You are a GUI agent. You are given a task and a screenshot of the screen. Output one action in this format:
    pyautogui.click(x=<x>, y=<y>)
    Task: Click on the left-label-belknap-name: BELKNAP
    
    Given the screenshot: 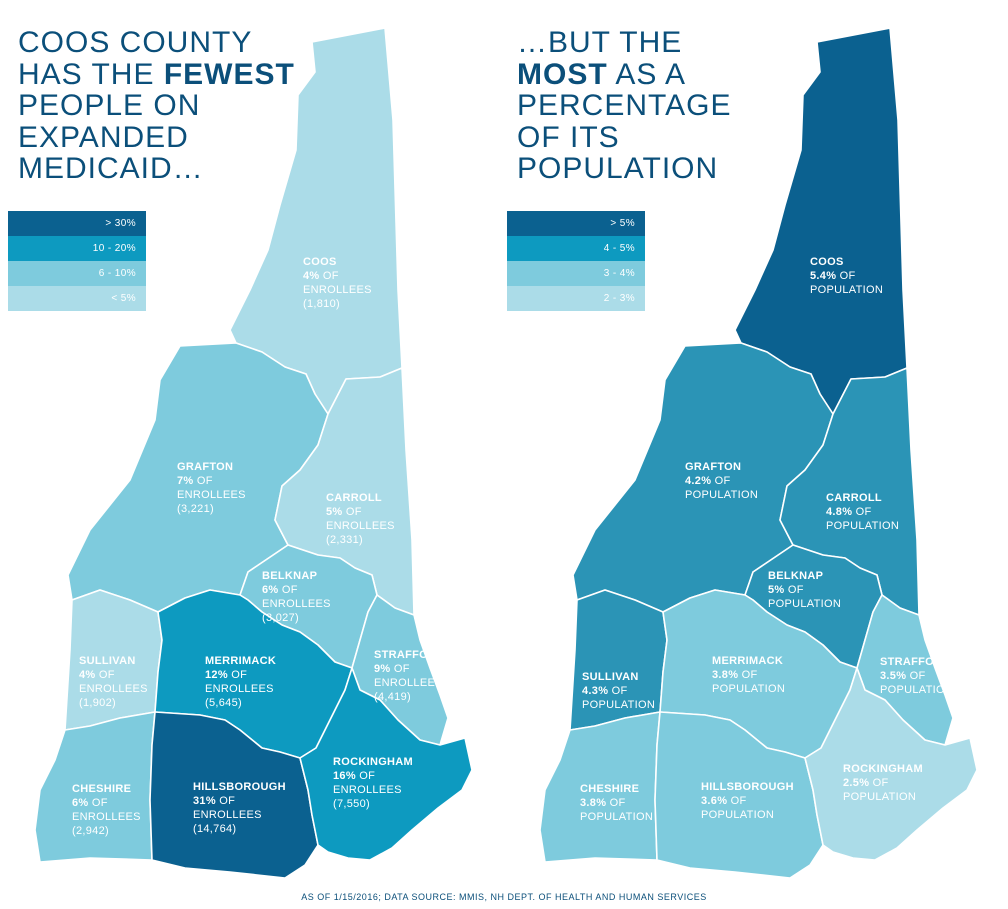 What is the action you would take?
    pyautogui.click(x=289, y=576)
    